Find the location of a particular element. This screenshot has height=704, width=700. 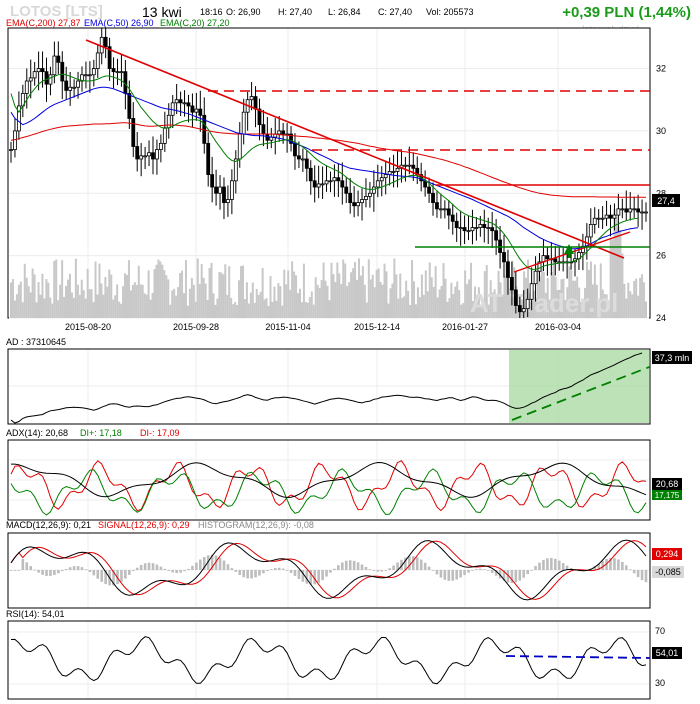

rsi-last-value: 54,01 is located at coordinates (667, 653).